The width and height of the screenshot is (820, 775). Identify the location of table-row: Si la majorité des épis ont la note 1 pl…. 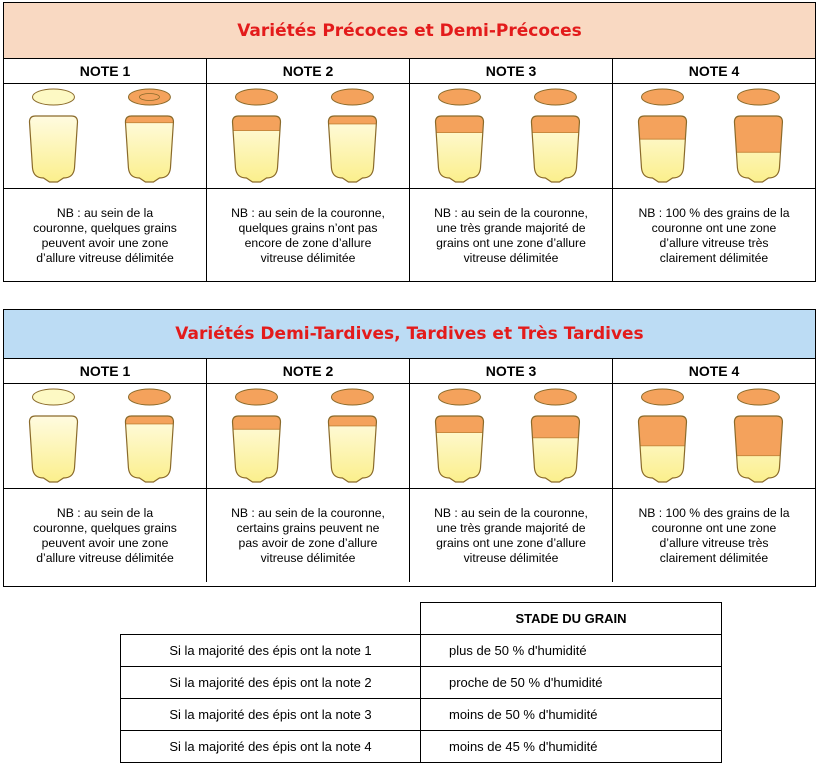
(421, 650).